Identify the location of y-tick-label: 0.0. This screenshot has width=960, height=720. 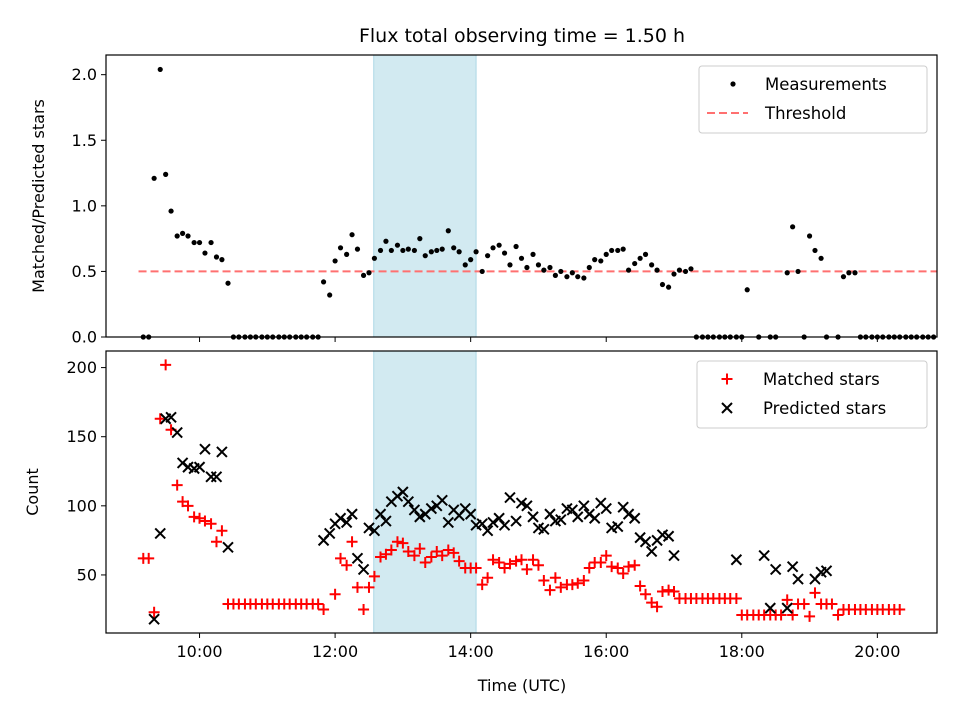
(84, 337).